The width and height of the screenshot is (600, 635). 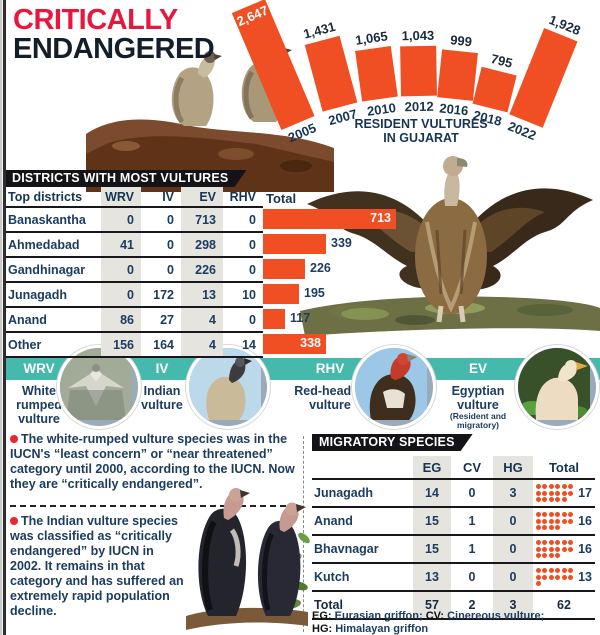 I want to click on dot-grid, so click(x=554, y=577).